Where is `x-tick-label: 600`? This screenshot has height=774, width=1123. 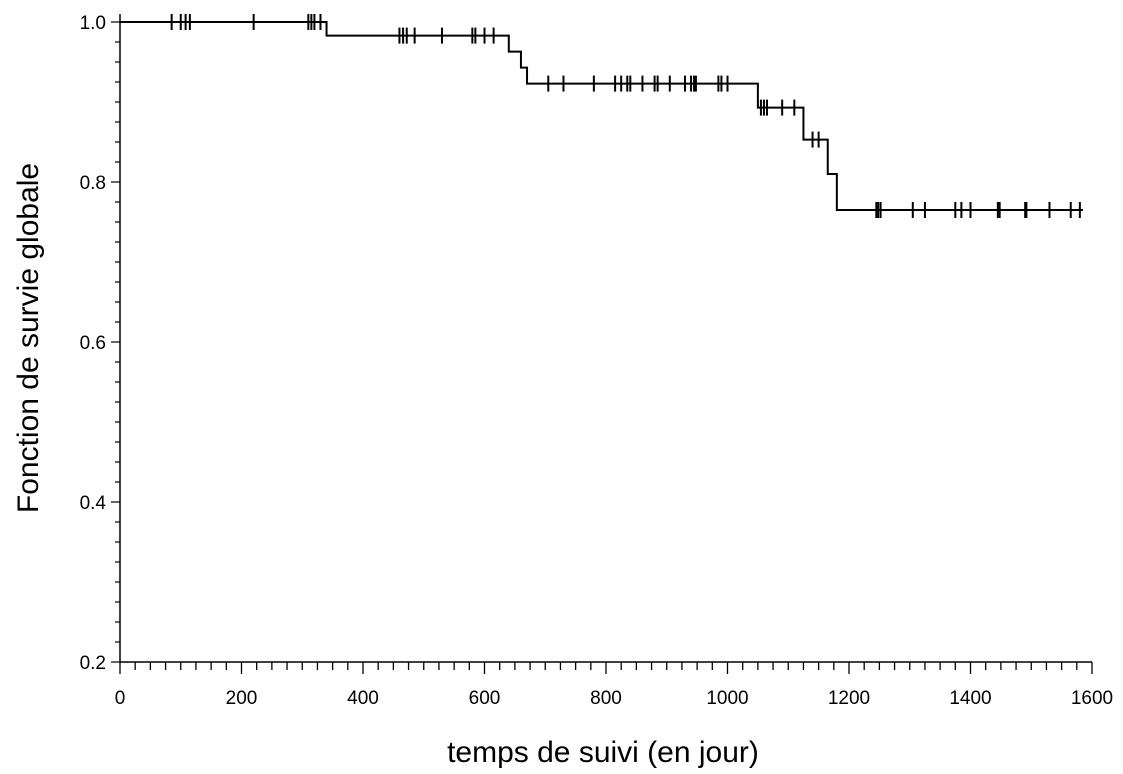
x-tick-label: 600 is located at coordinates (485, 698).